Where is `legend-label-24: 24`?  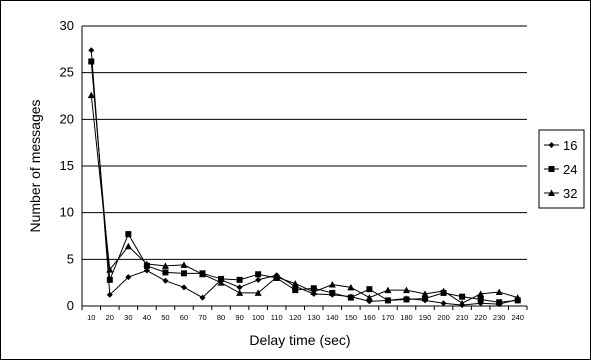
legend-label-24: 24 is located at coordinates (570, 169).